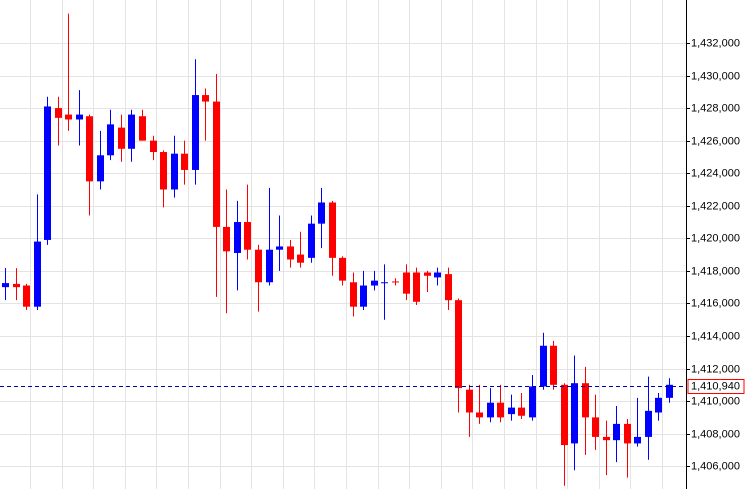 The height and width of the screenshot is (489, 749). Describe the element at coordinates (715, 108) in the screenshot. I see `y-tick-label: 1,428,000` at that location.